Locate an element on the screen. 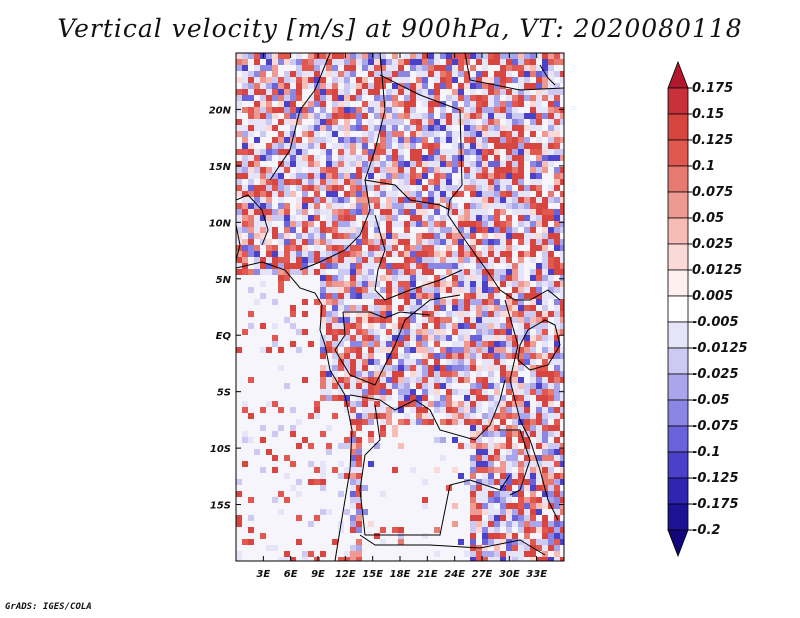  colorbar-label: 0.125 is located at coordinates (712, 140).